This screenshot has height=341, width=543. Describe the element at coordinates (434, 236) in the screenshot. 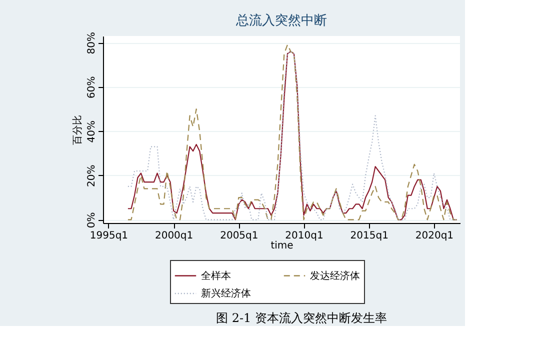

I see `x-tick-label: 2020q1` at that location.